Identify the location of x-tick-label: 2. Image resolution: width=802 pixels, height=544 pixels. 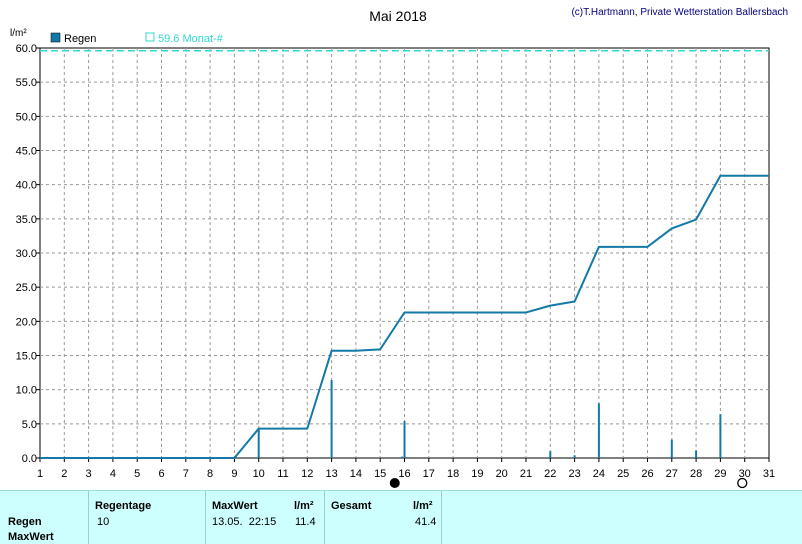
(64, 474).